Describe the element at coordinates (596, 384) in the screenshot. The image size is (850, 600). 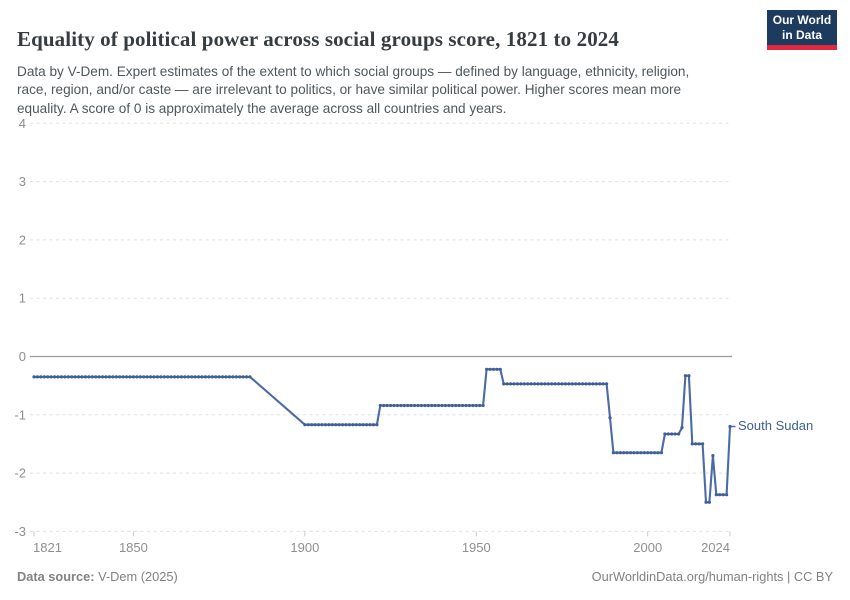
I see `data-point-1985` at that location.